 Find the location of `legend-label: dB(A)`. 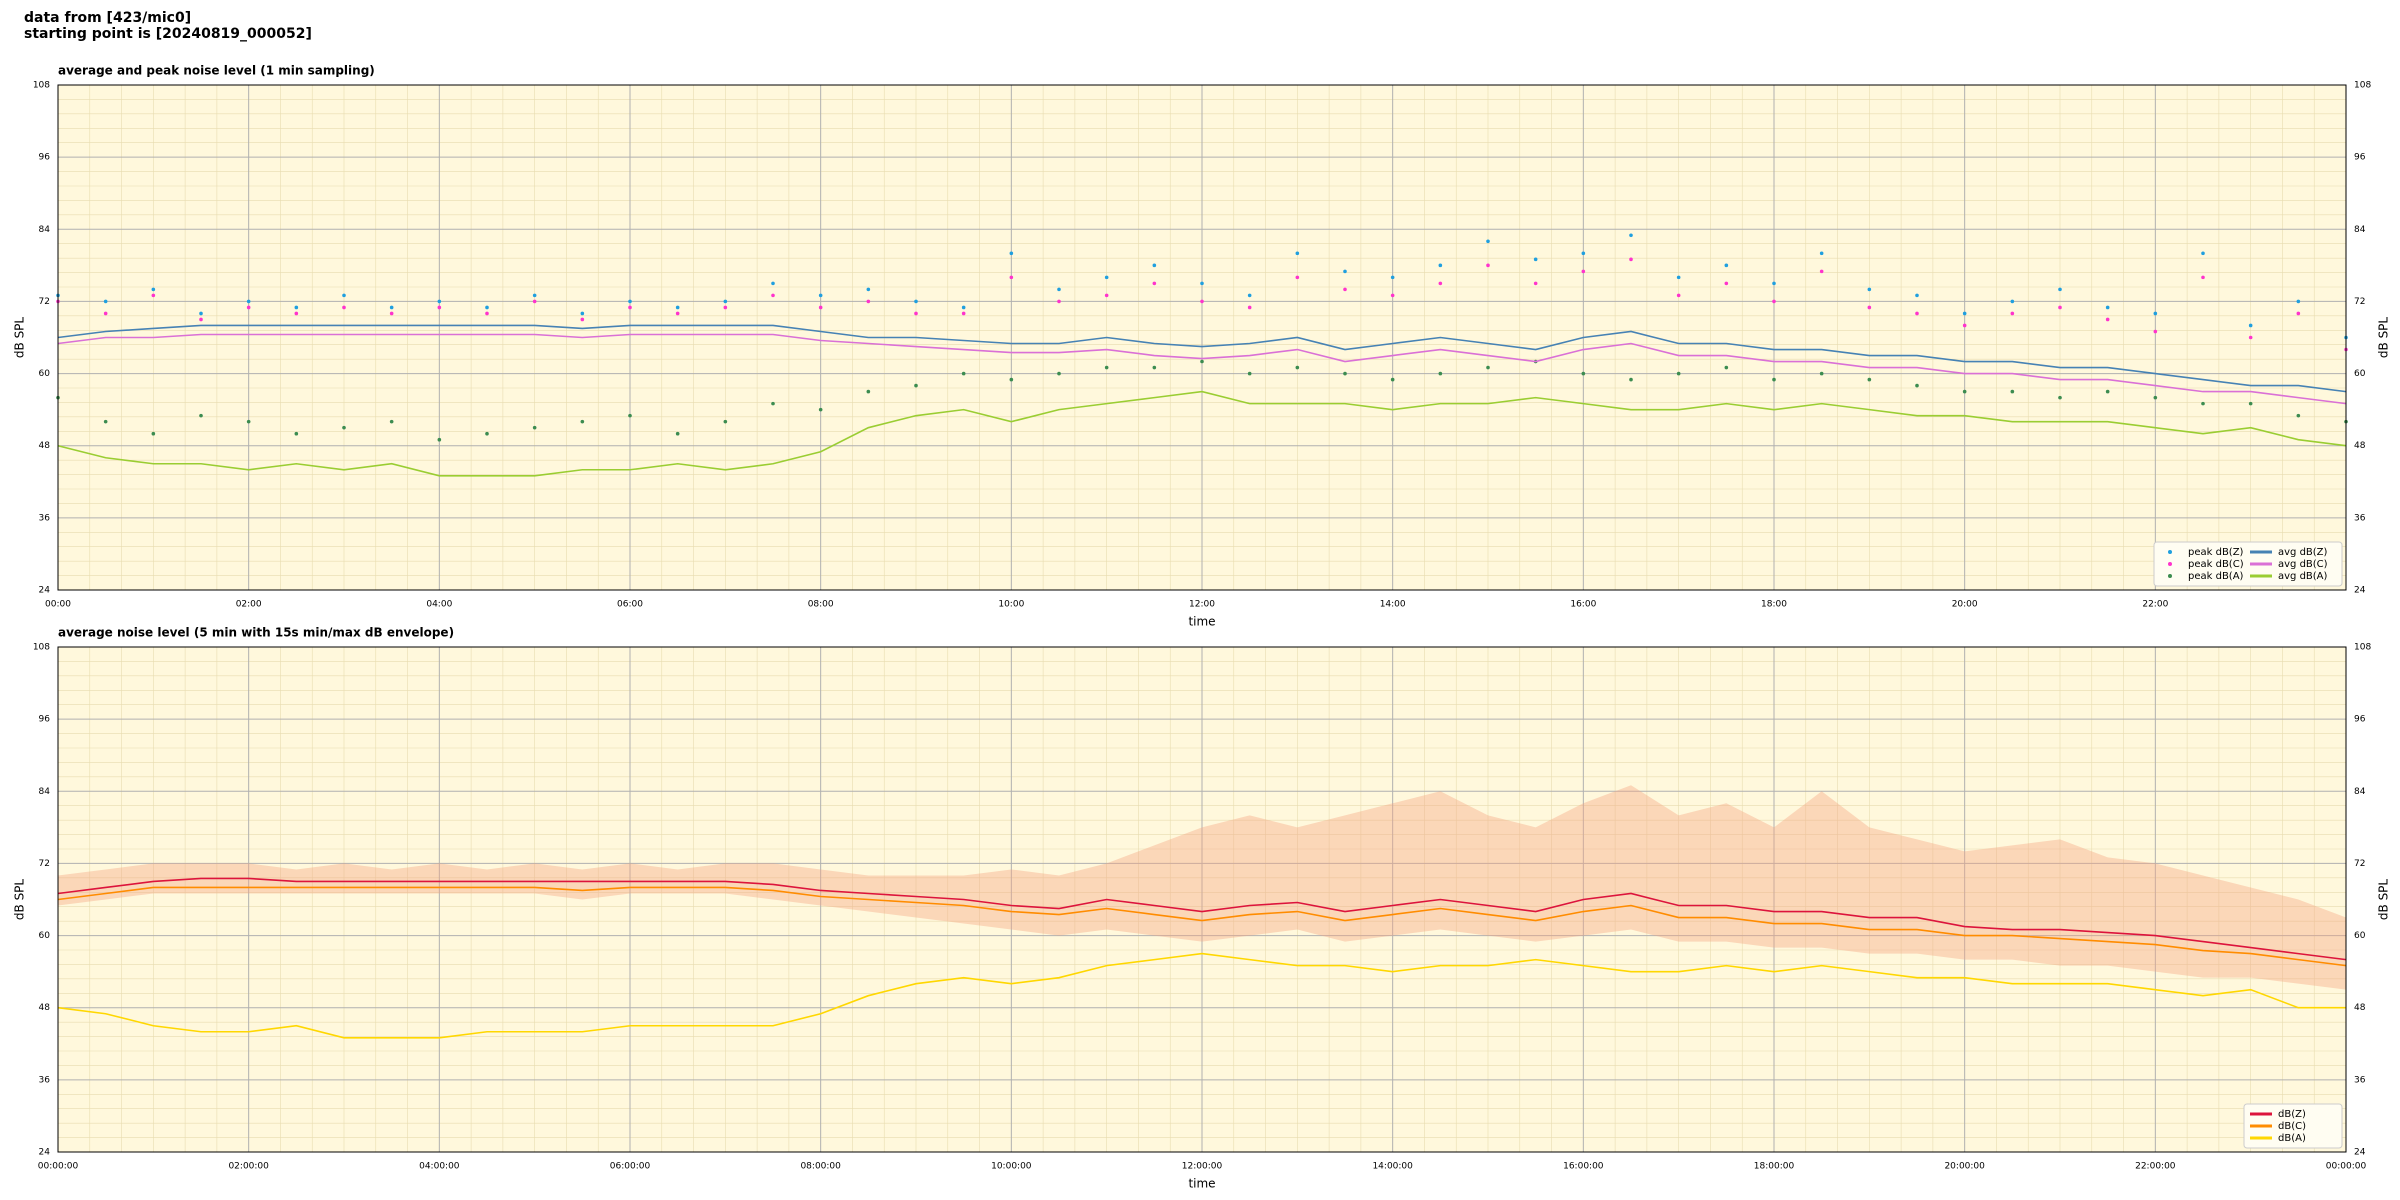

legend-label: dB(A) is located at coordinates (2292, 1138).